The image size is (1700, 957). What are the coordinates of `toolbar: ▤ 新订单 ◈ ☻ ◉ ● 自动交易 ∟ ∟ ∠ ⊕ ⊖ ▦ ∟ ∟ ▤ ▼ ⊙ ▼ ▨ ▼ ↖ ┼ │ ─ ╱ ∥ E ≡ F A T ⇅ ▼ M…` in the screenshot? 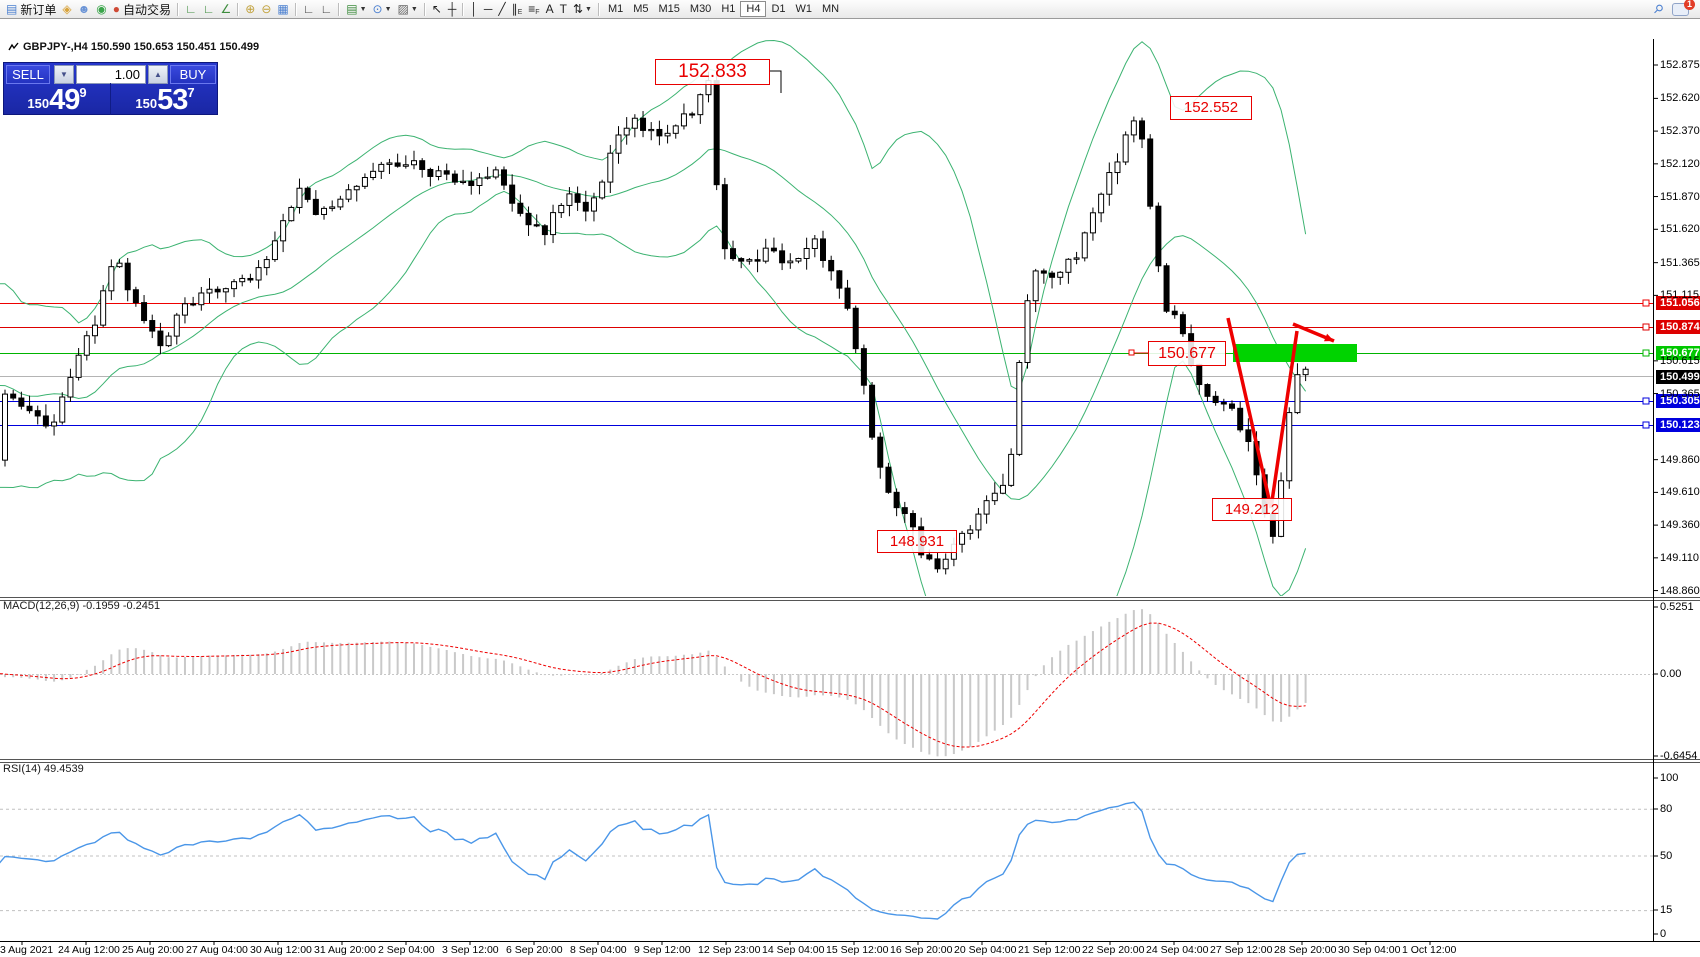 It's located at (850, 9).